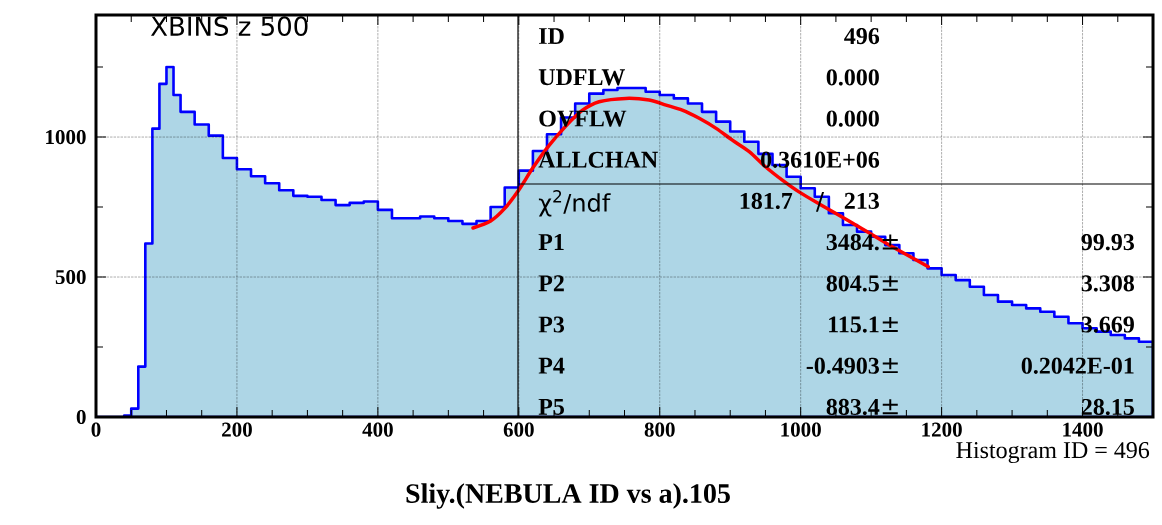 The image size is (1162, 525). What do you see at coordinates (229, 26) in the screenshot?
I see `annotation: XBINS z 500` at bounding box center [229, 26].